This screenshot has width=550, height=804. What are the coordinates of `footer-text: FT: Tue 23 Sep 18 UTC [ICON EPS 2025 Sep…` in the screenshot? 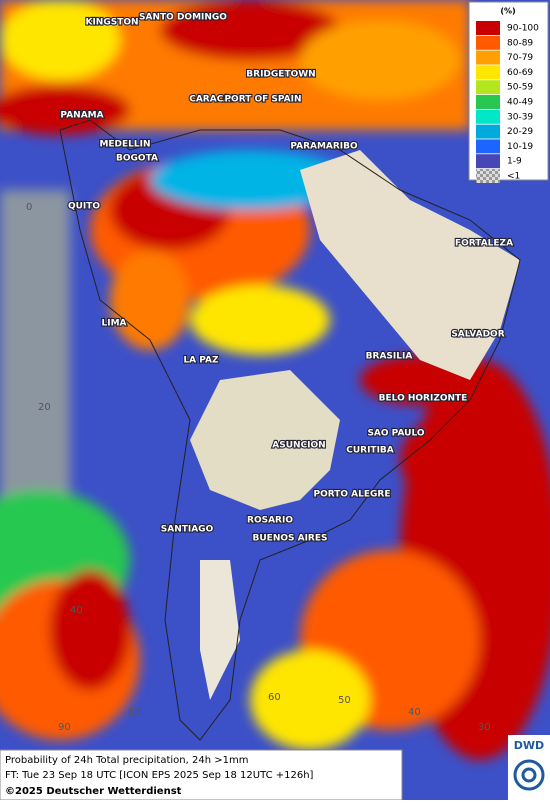 It's located at (159, 775).